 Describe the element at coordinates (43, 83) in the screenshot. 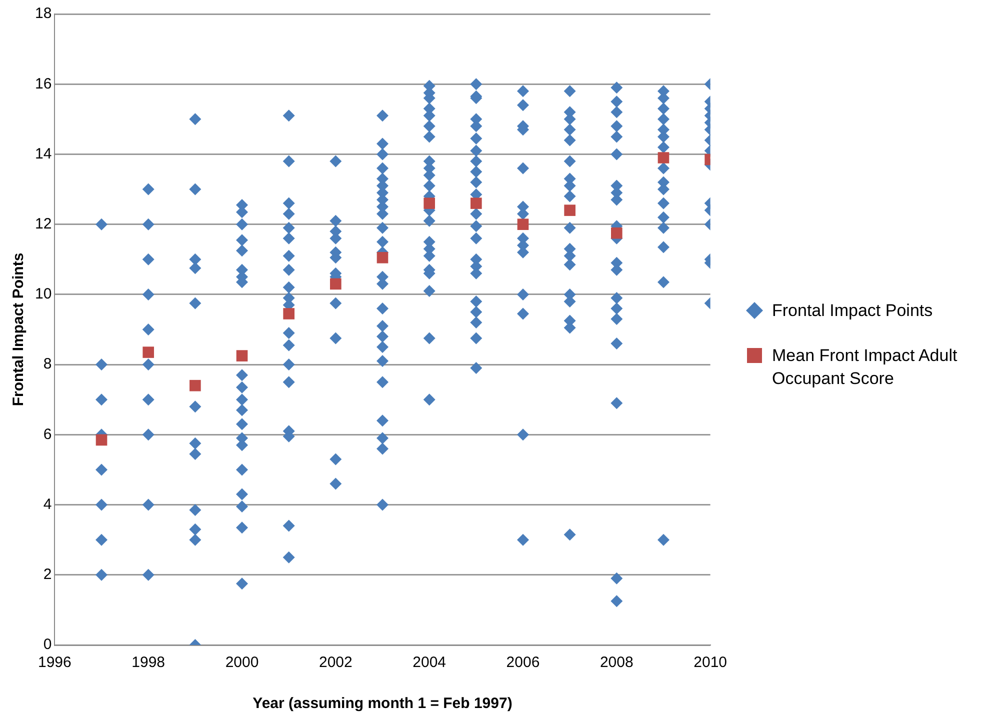

I see `y-tick-label: 16` at that location.